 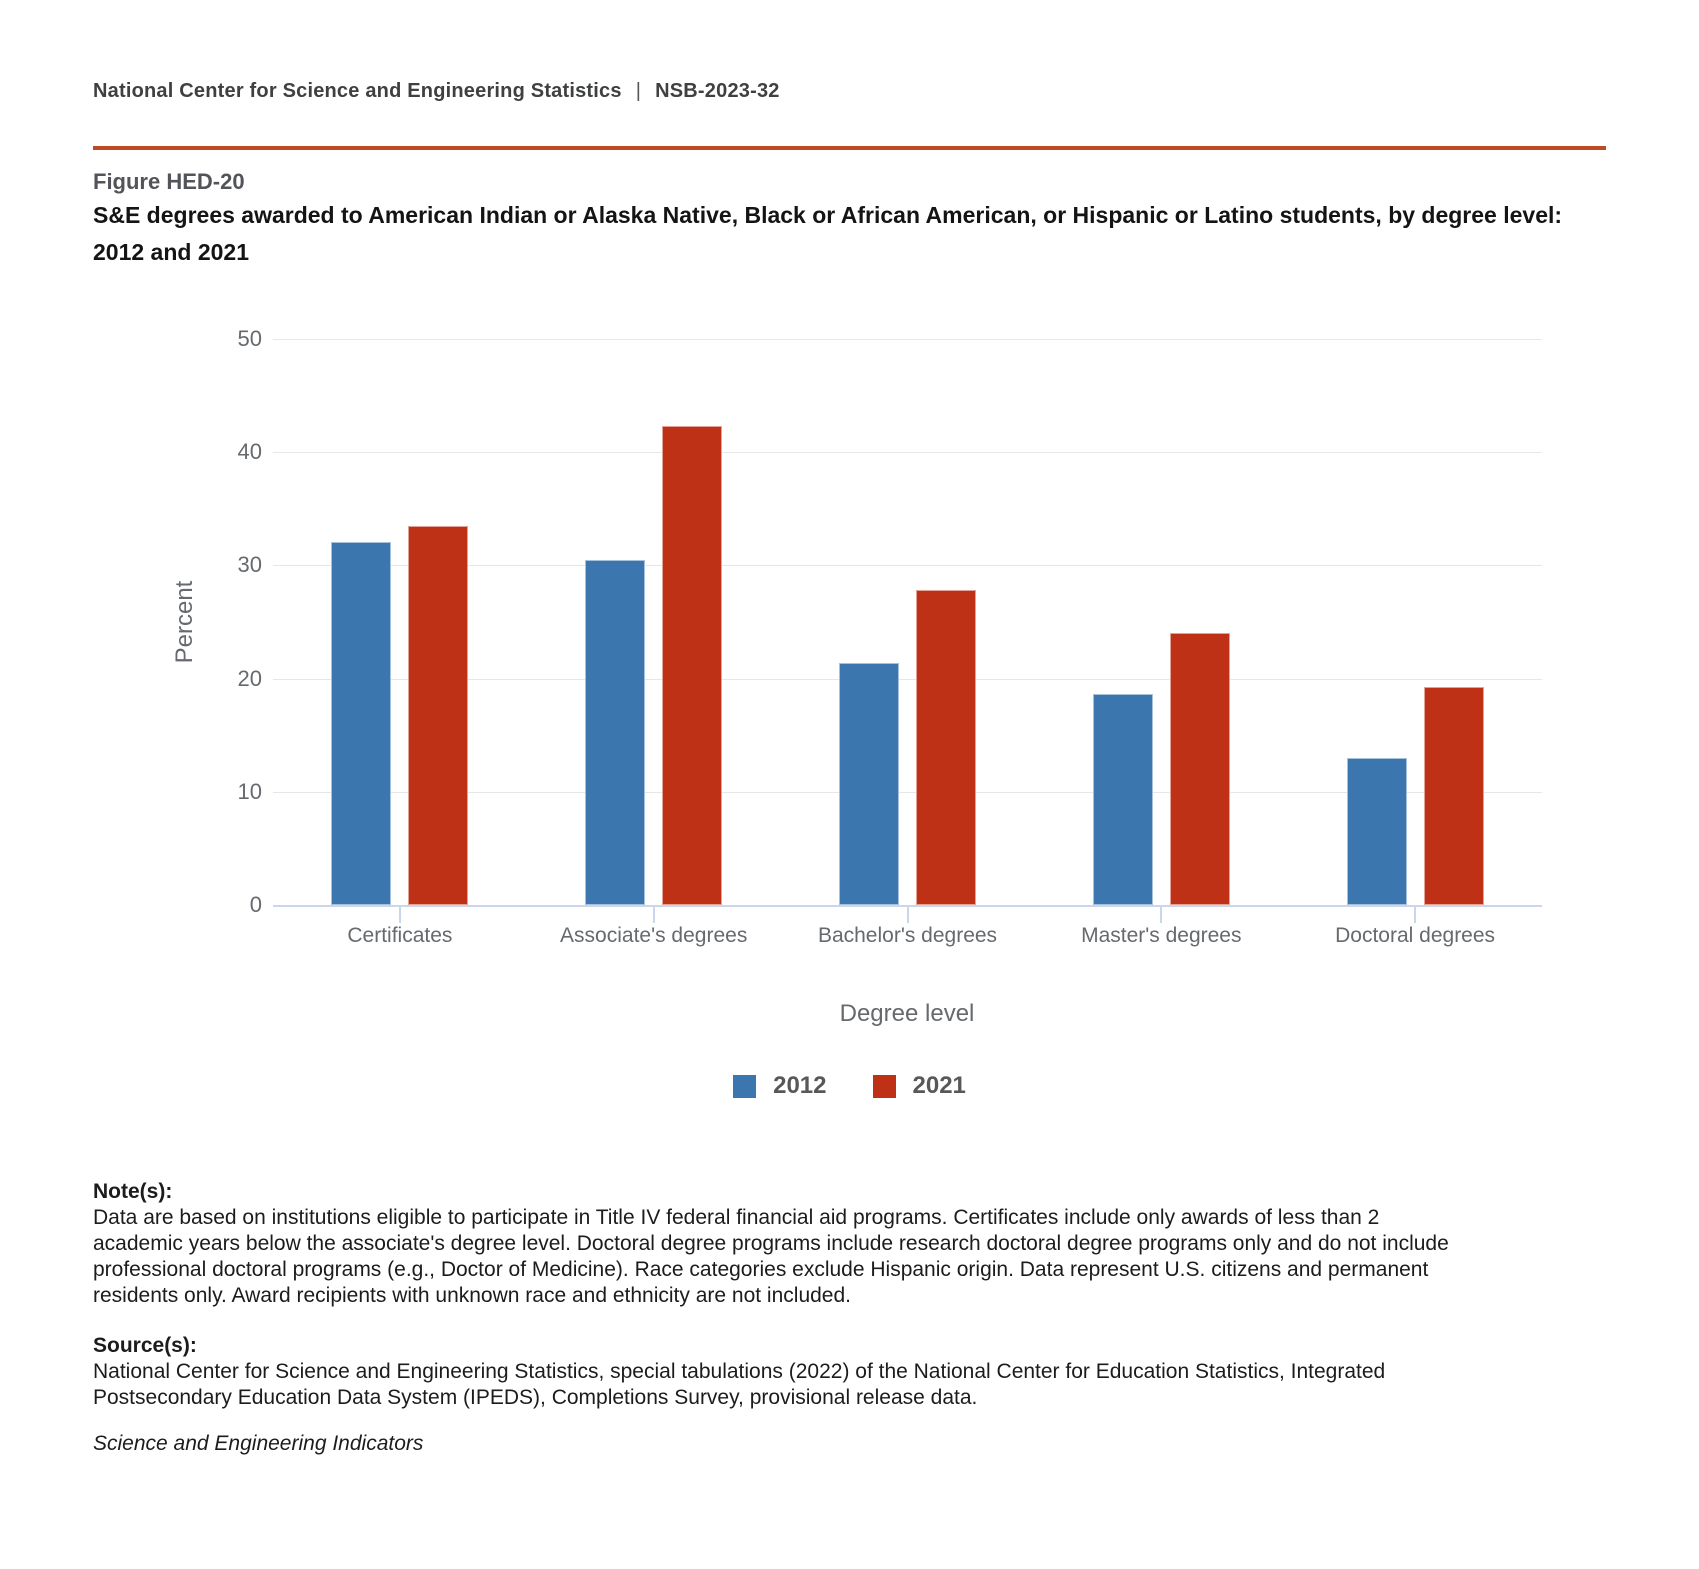 I want to click on legend-swatch-2012, so click(x=745, y=1086).